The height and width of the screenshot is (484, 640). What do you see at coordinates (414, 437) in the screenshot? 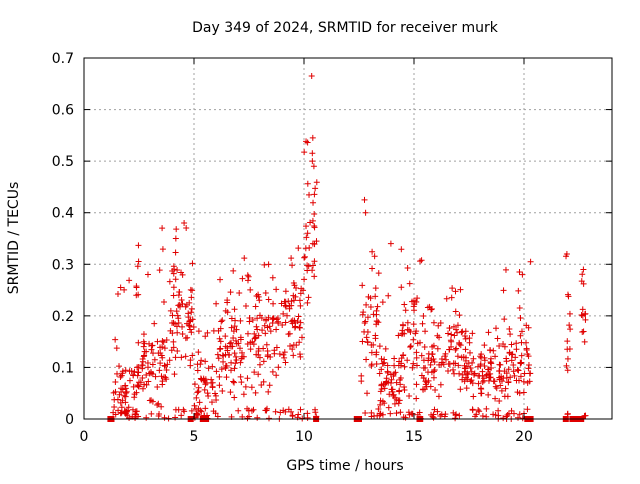
I see `x-tick-label: 15` at bounding box center [414, 437].